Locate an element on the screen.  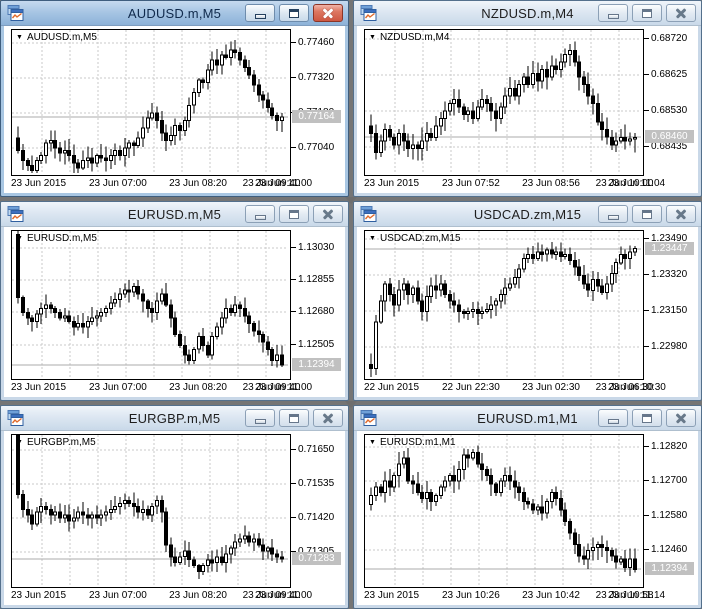
current-price-box: 1.12394 is located at coordinates (316, 364).